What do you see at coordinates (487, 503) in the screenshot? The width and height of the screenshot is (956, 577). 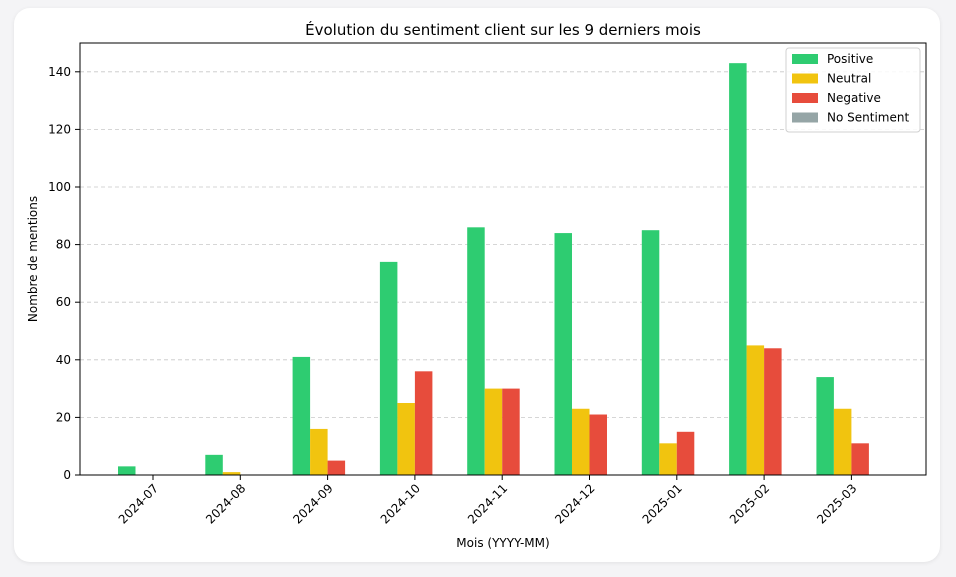 I see `x-tick-label: 2024-11` at bounding box center [487, 503].